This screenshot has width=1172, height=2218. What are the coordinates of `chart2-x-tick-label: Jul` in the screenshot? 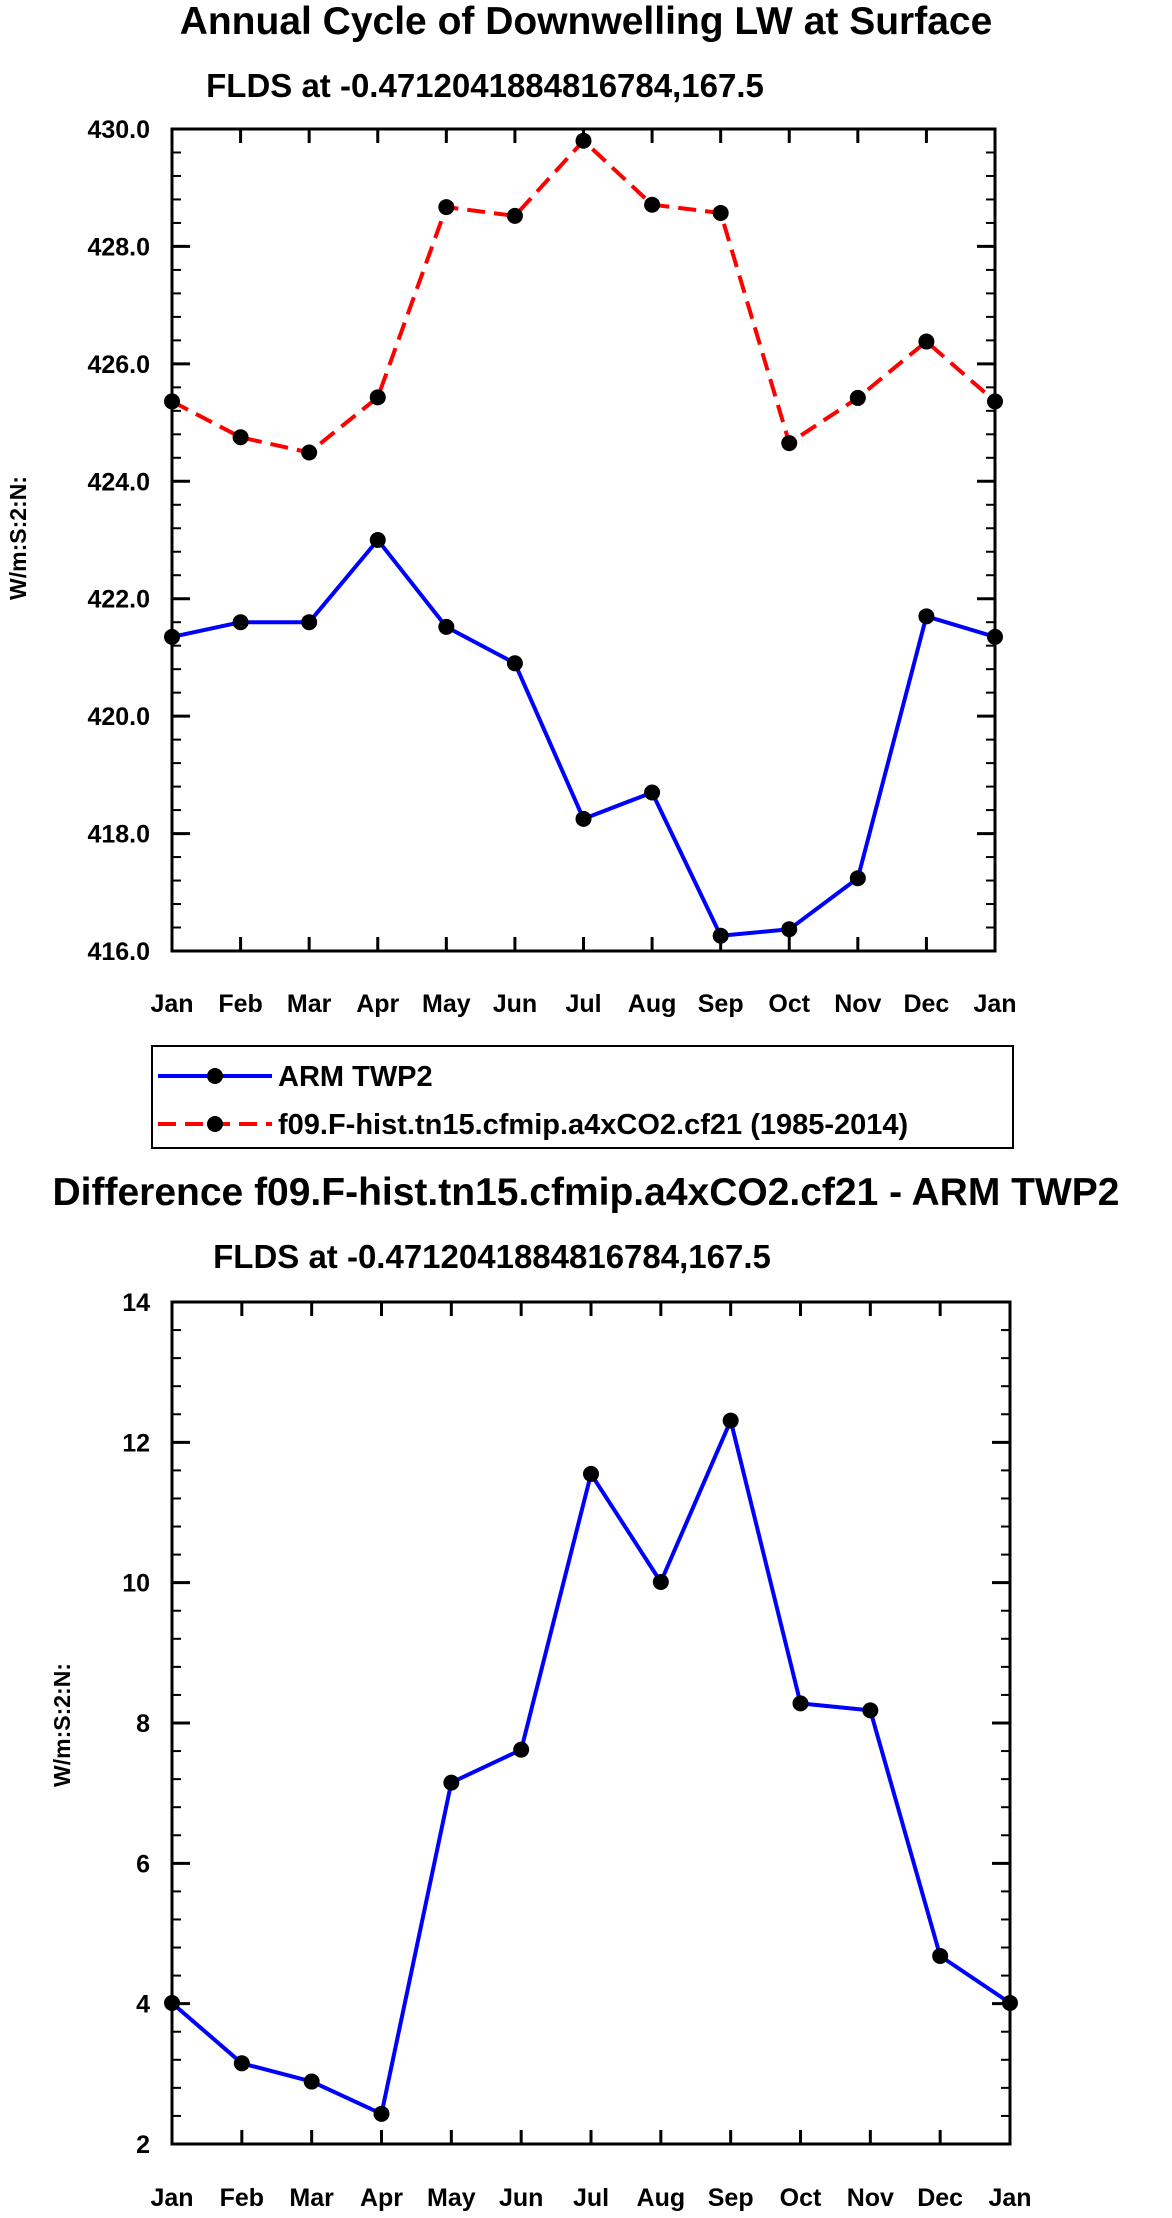 It's located at (591, 2198).